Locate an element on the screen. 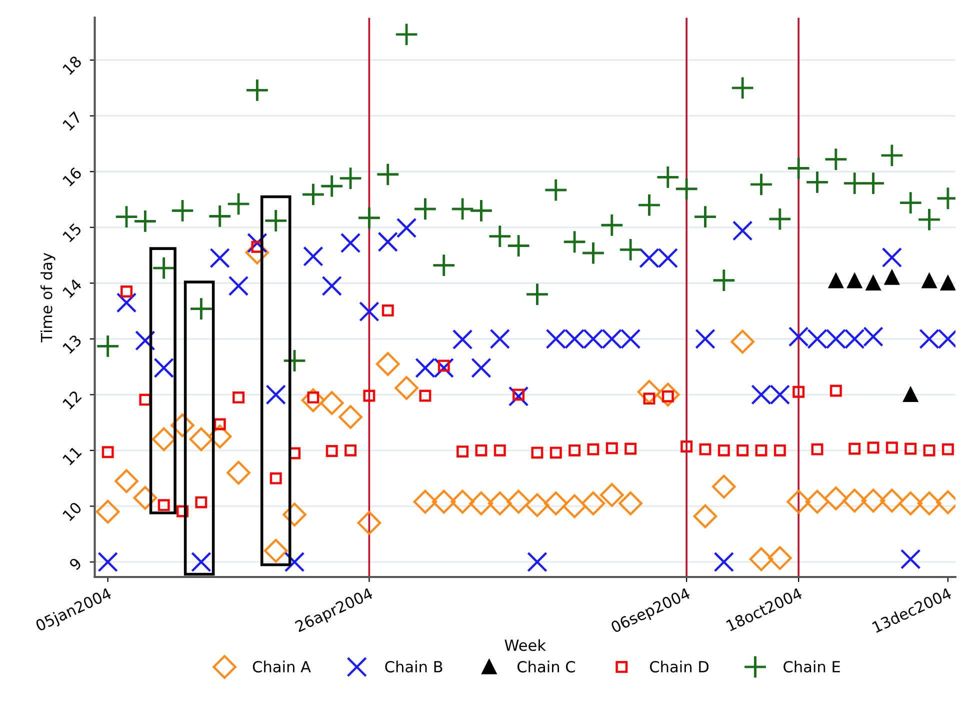 This screenshot has width=967, height=708. x-axis-title: Week is located at coordinates (525, 645).